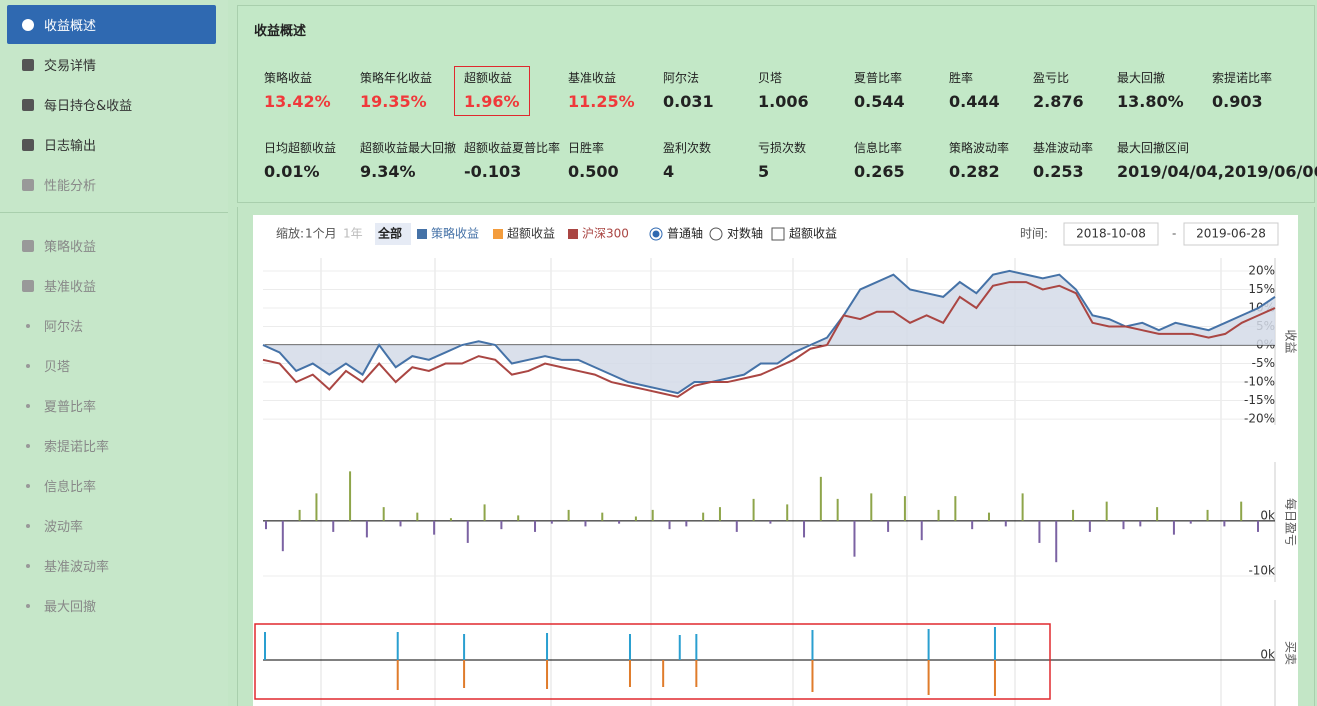 Image resolution: width=1317 pixels, height=706 pixels. What do you see at coordinates (974, 171) in the screenshot?
I see `metric-value: 0.282` at bounding box center [974, 171].